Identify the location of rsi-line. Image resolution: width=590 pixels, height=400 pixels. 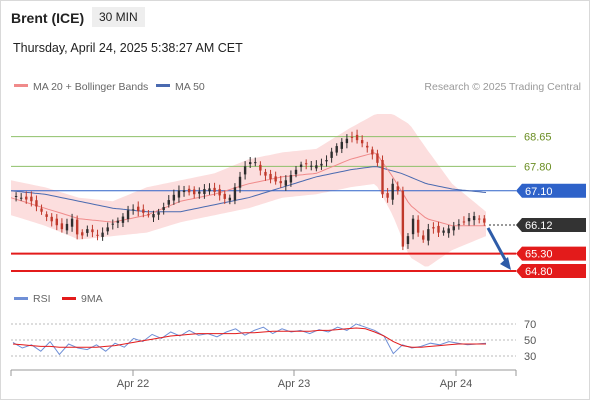
(249, 339).